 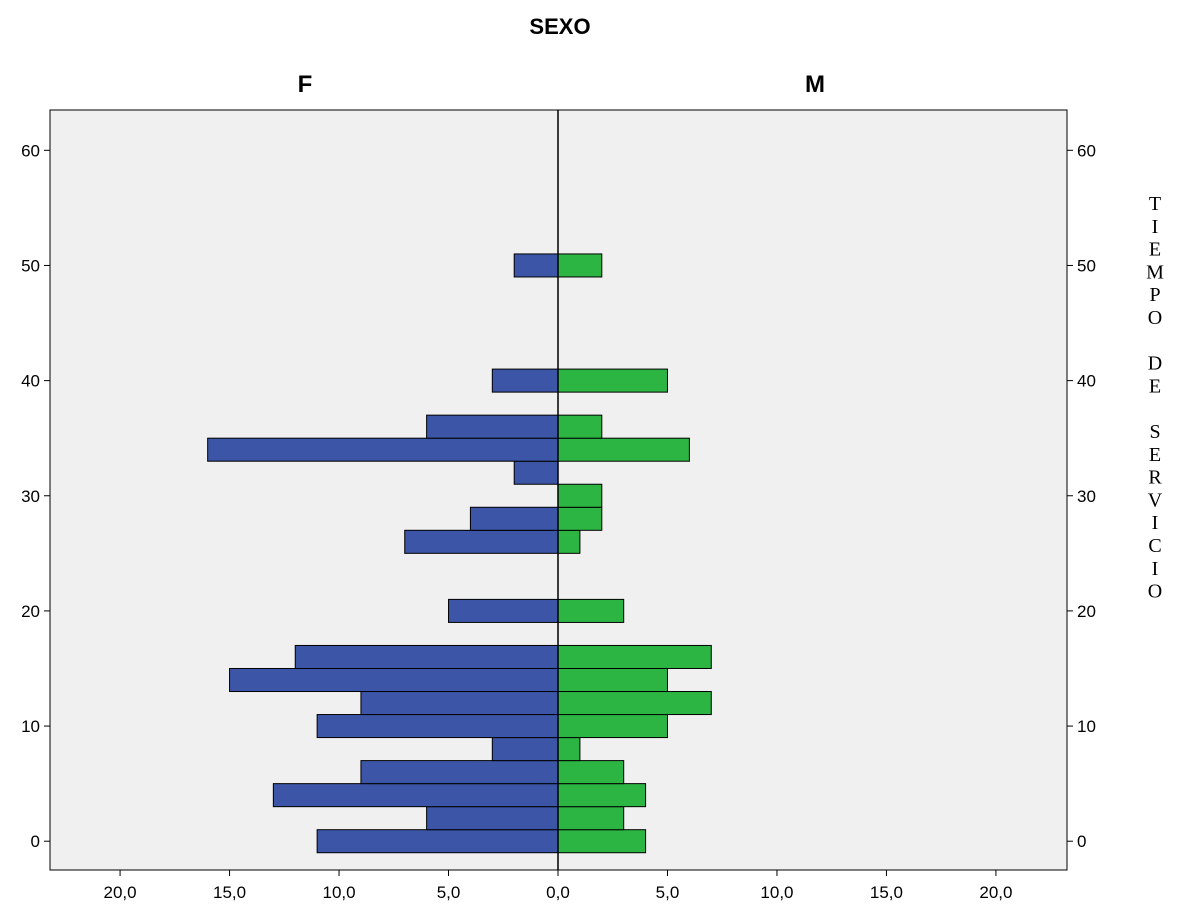 I want to click on y-tick-label-right-10: 10, so click(x=1086, y=726).